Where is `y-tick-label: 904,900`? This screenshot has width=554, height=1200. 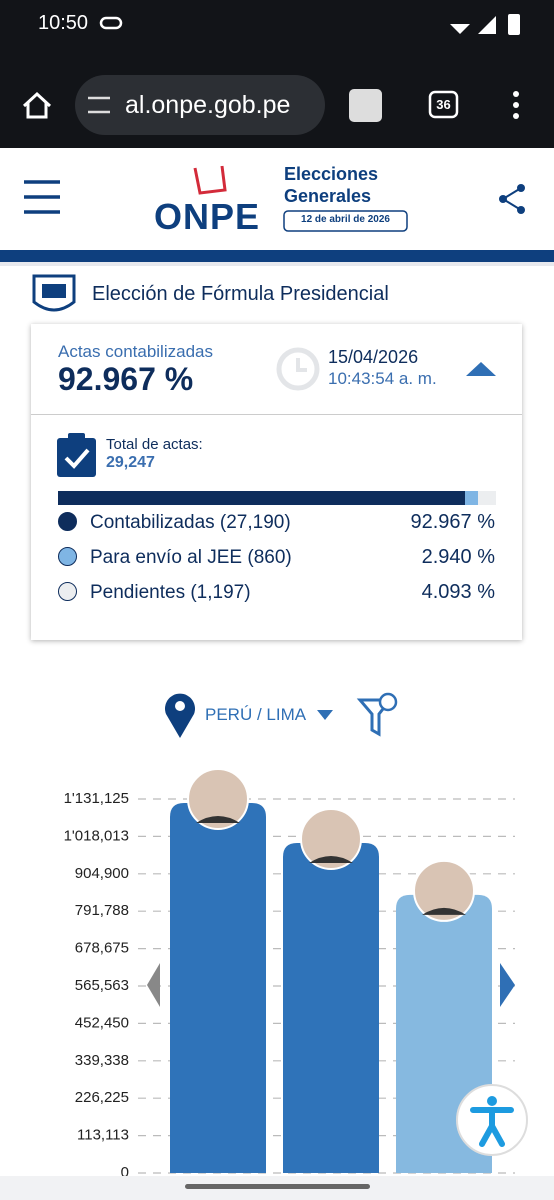 y-tick-label: 904,900 is located at coordinates (102, 873).